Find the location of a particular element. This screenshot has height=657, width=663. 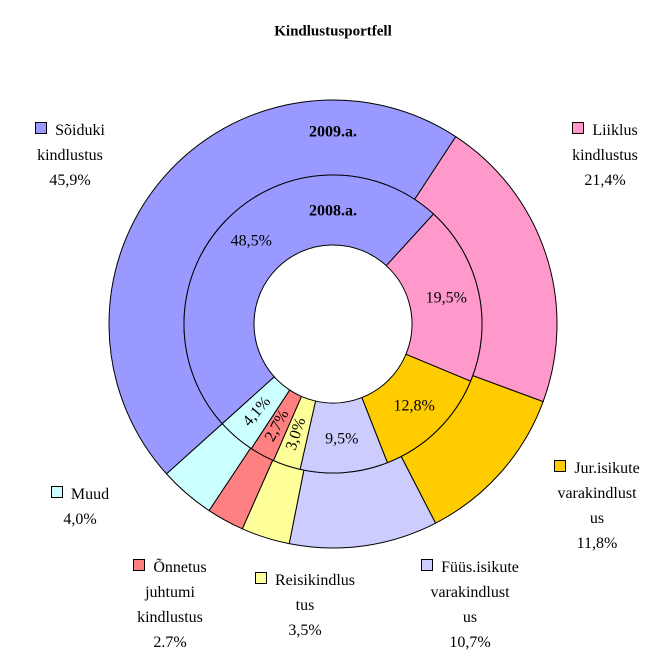

legend-value: 2.7% is located at coordinates (170, 642).